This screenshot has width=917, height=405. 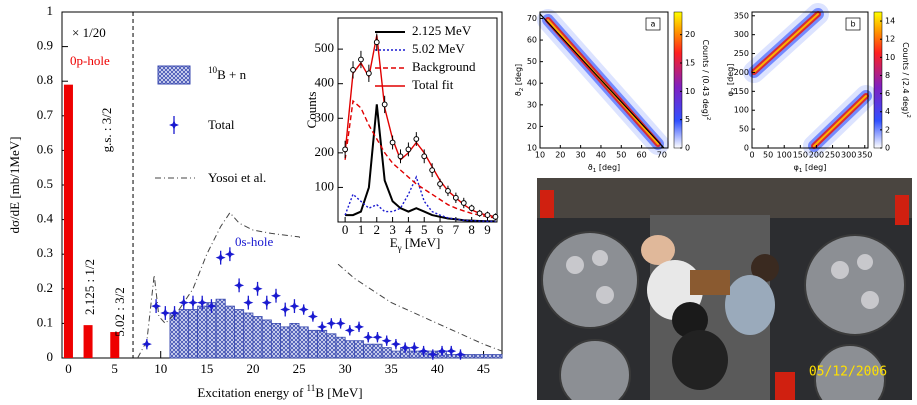 What do you see at coordinates (800, 155) in the screenshot?
I see `x-tick-label: 150` at bounding box center [800, 155].